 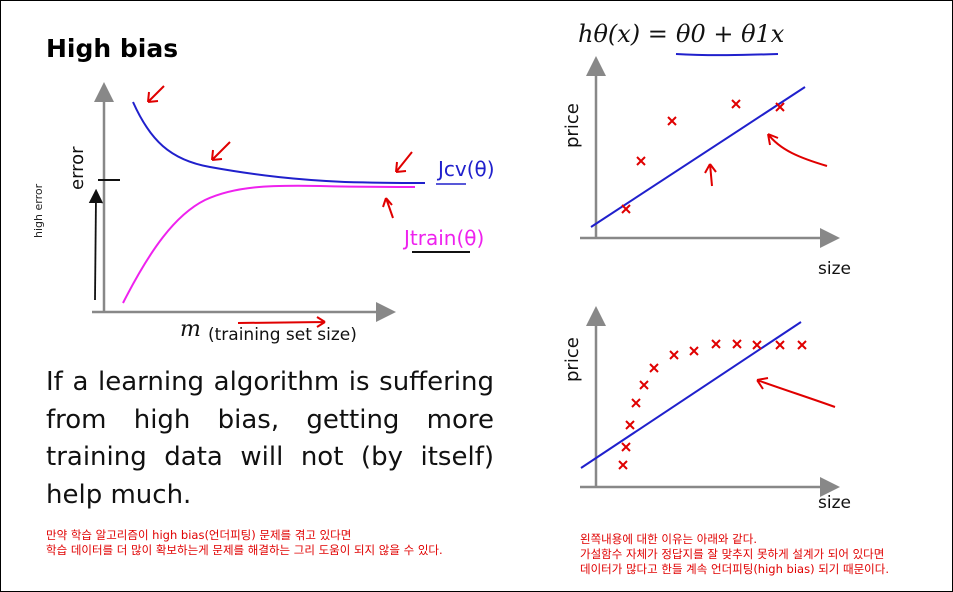 I want to click on bottom-x-label: size, so click(x=834, y=503).